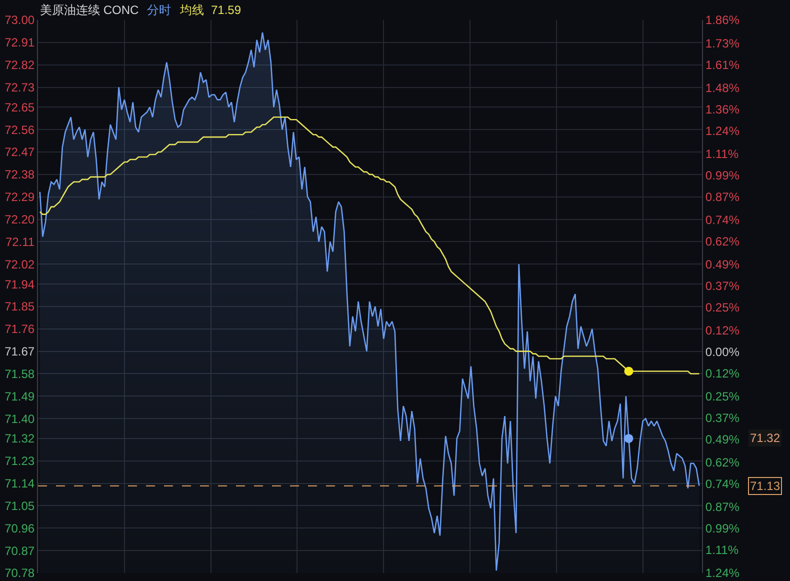 The width and height of the screenshot is (790, 581). Describe the element at coordinates (19, 396) in the screenshot. I see `y-tick-label: 71.49` at that location.